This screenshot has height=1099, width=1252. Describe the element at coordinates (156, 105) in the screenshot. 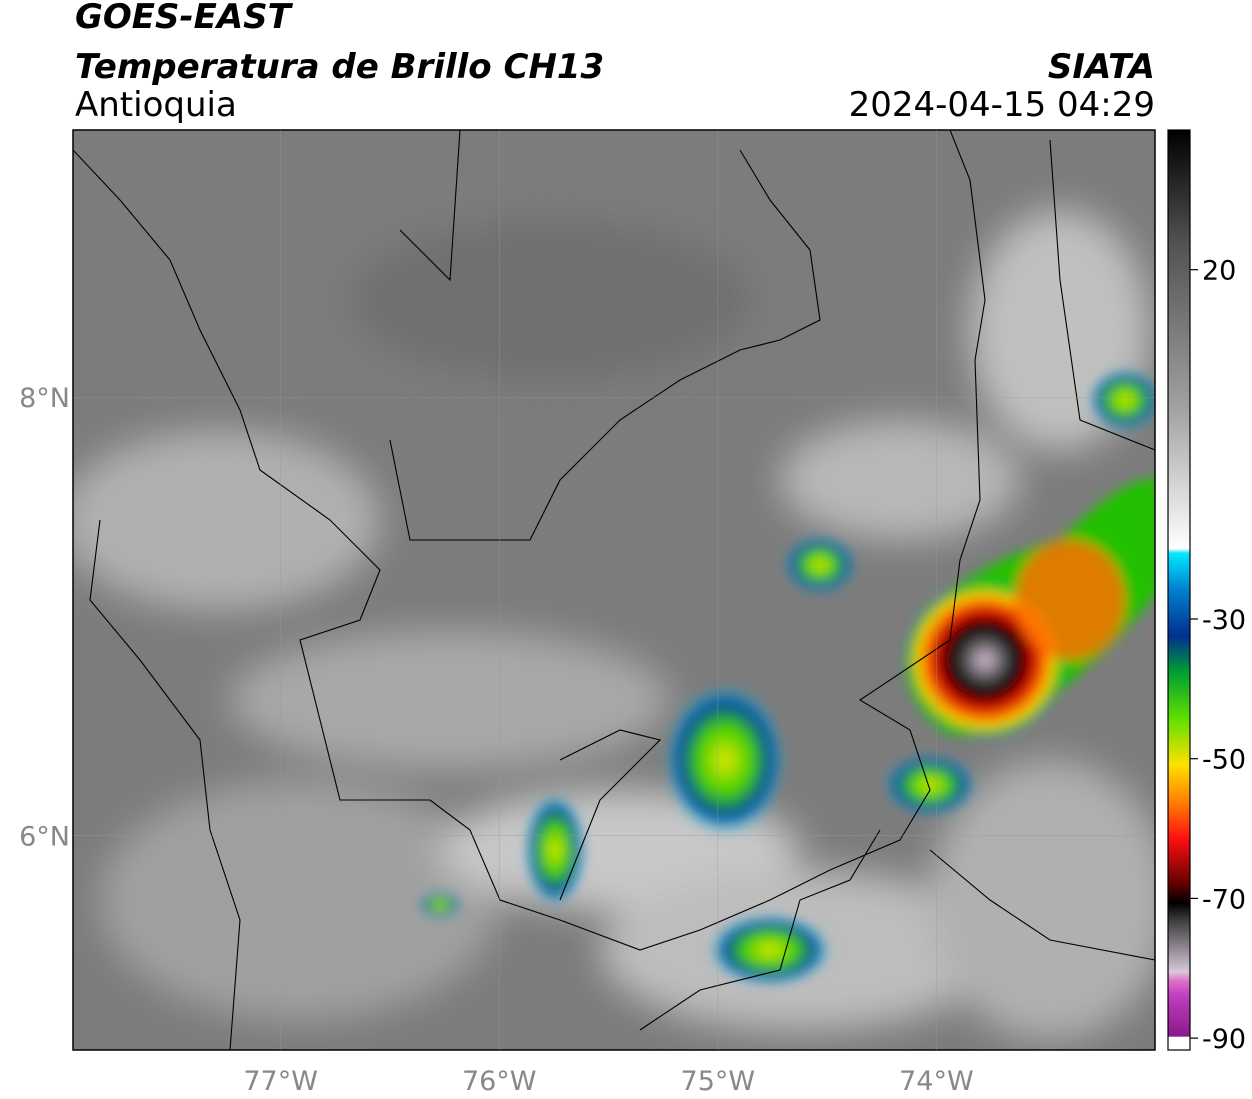

I see `region: Antioquia` at that location.